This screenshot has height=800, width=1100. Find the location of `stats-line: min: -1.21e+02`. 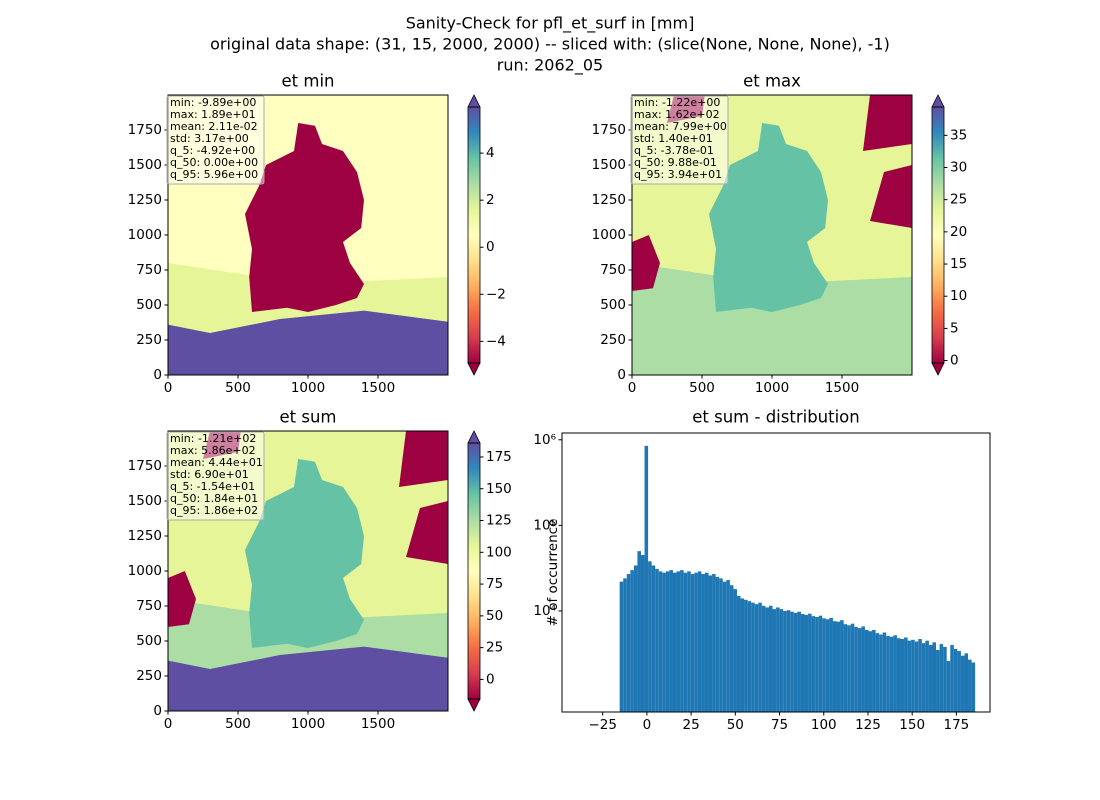

stats-line: min: -1.21e+02 is located at coordinates (213, 438).